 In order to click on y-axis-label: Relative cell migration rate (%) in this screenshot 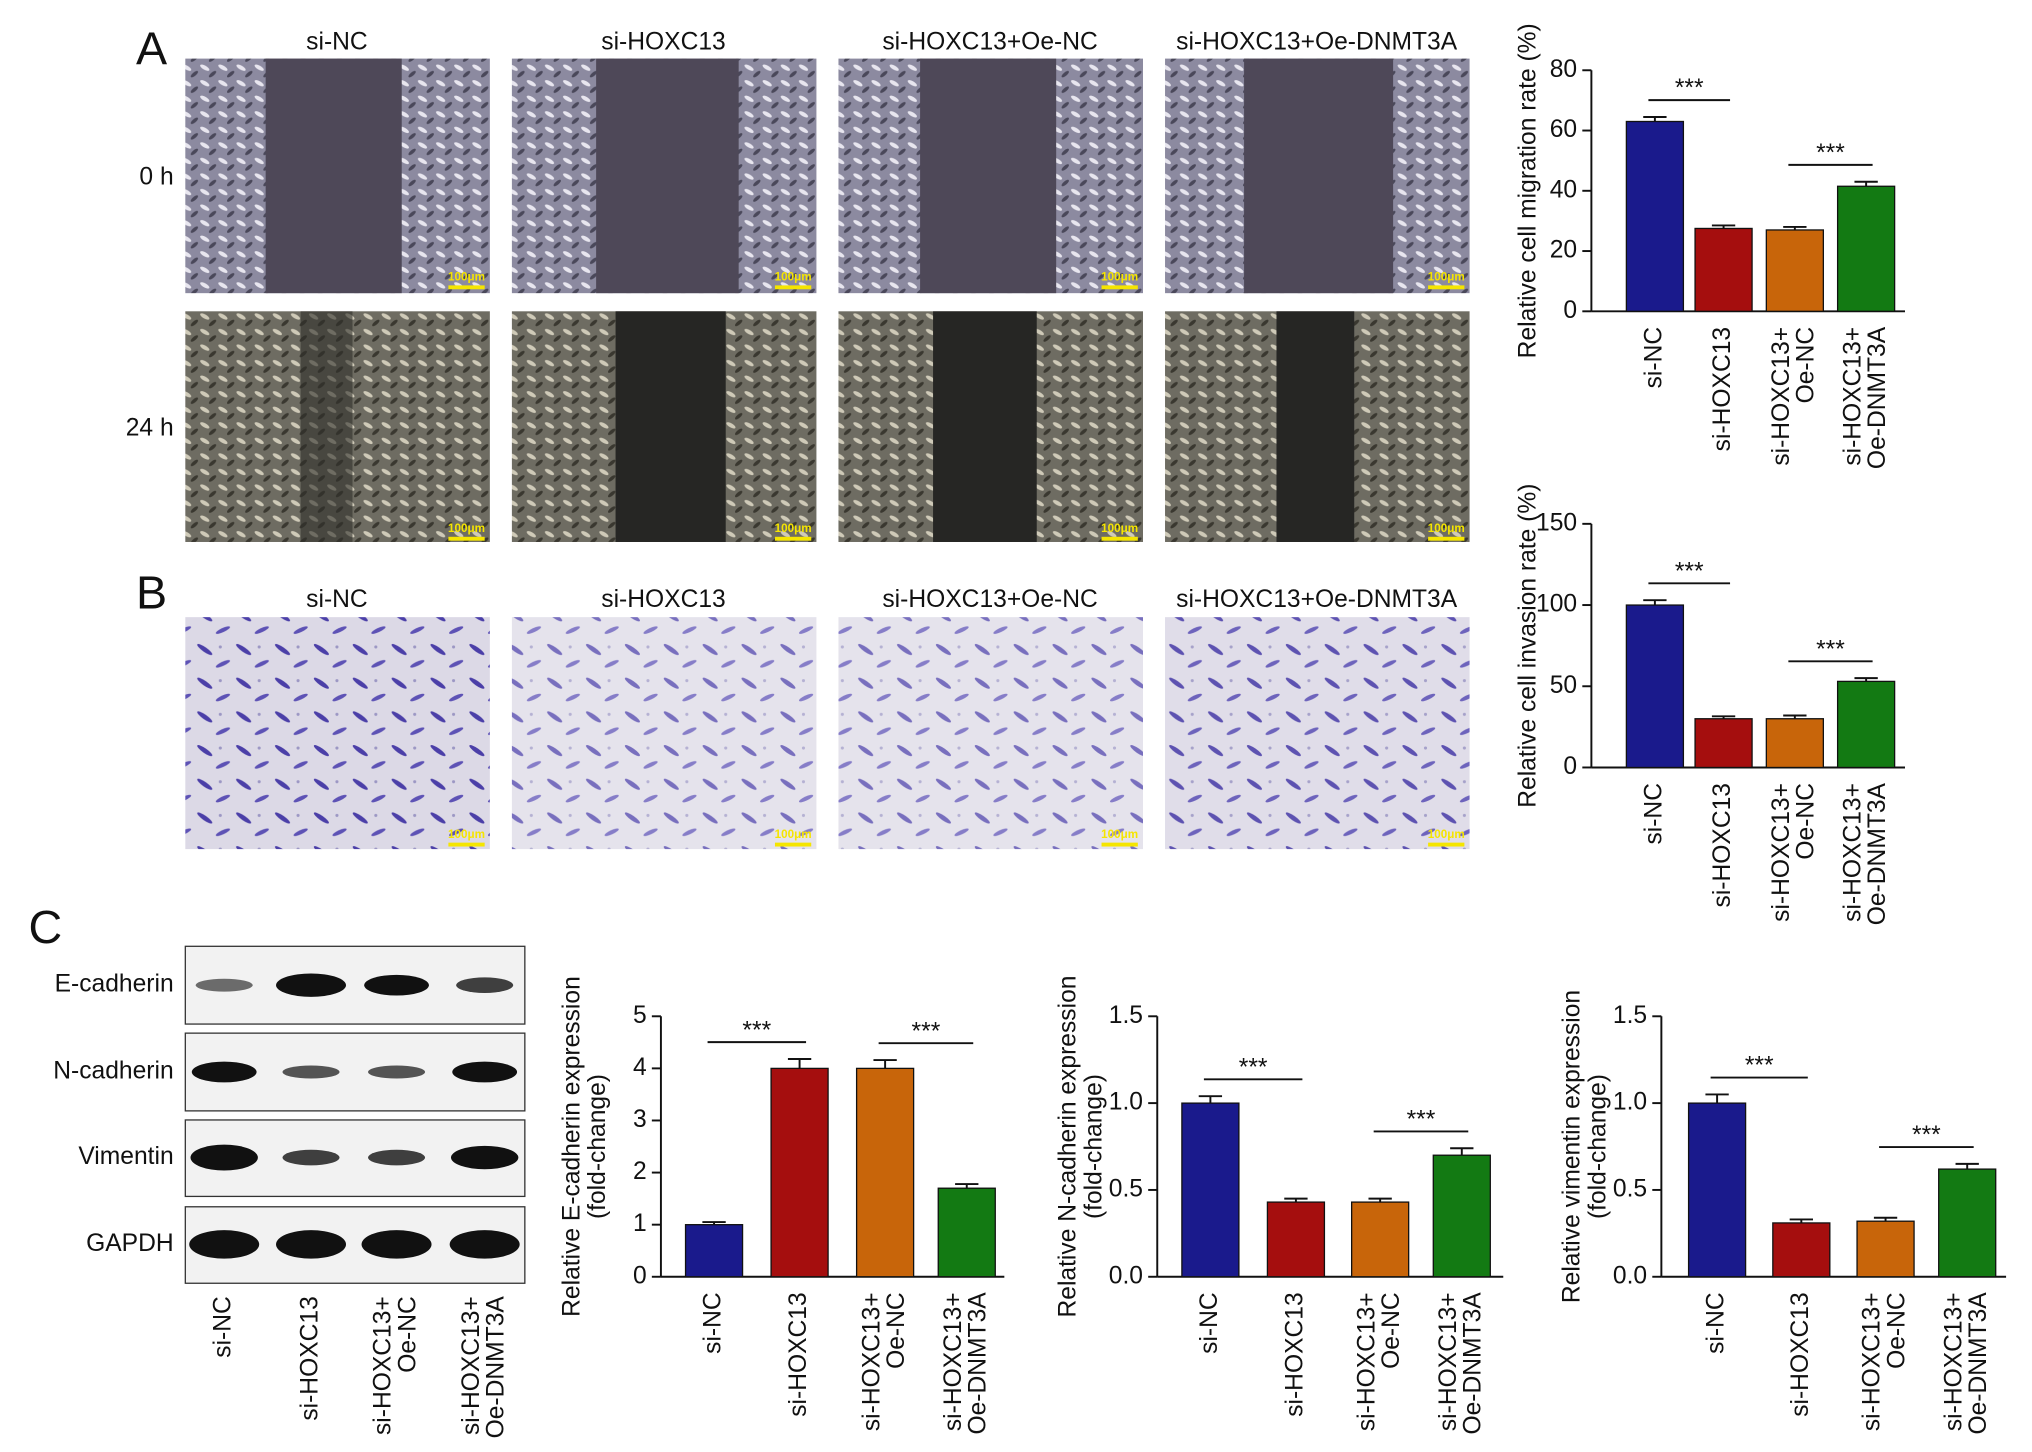, I will do `click(1528, 190)`.